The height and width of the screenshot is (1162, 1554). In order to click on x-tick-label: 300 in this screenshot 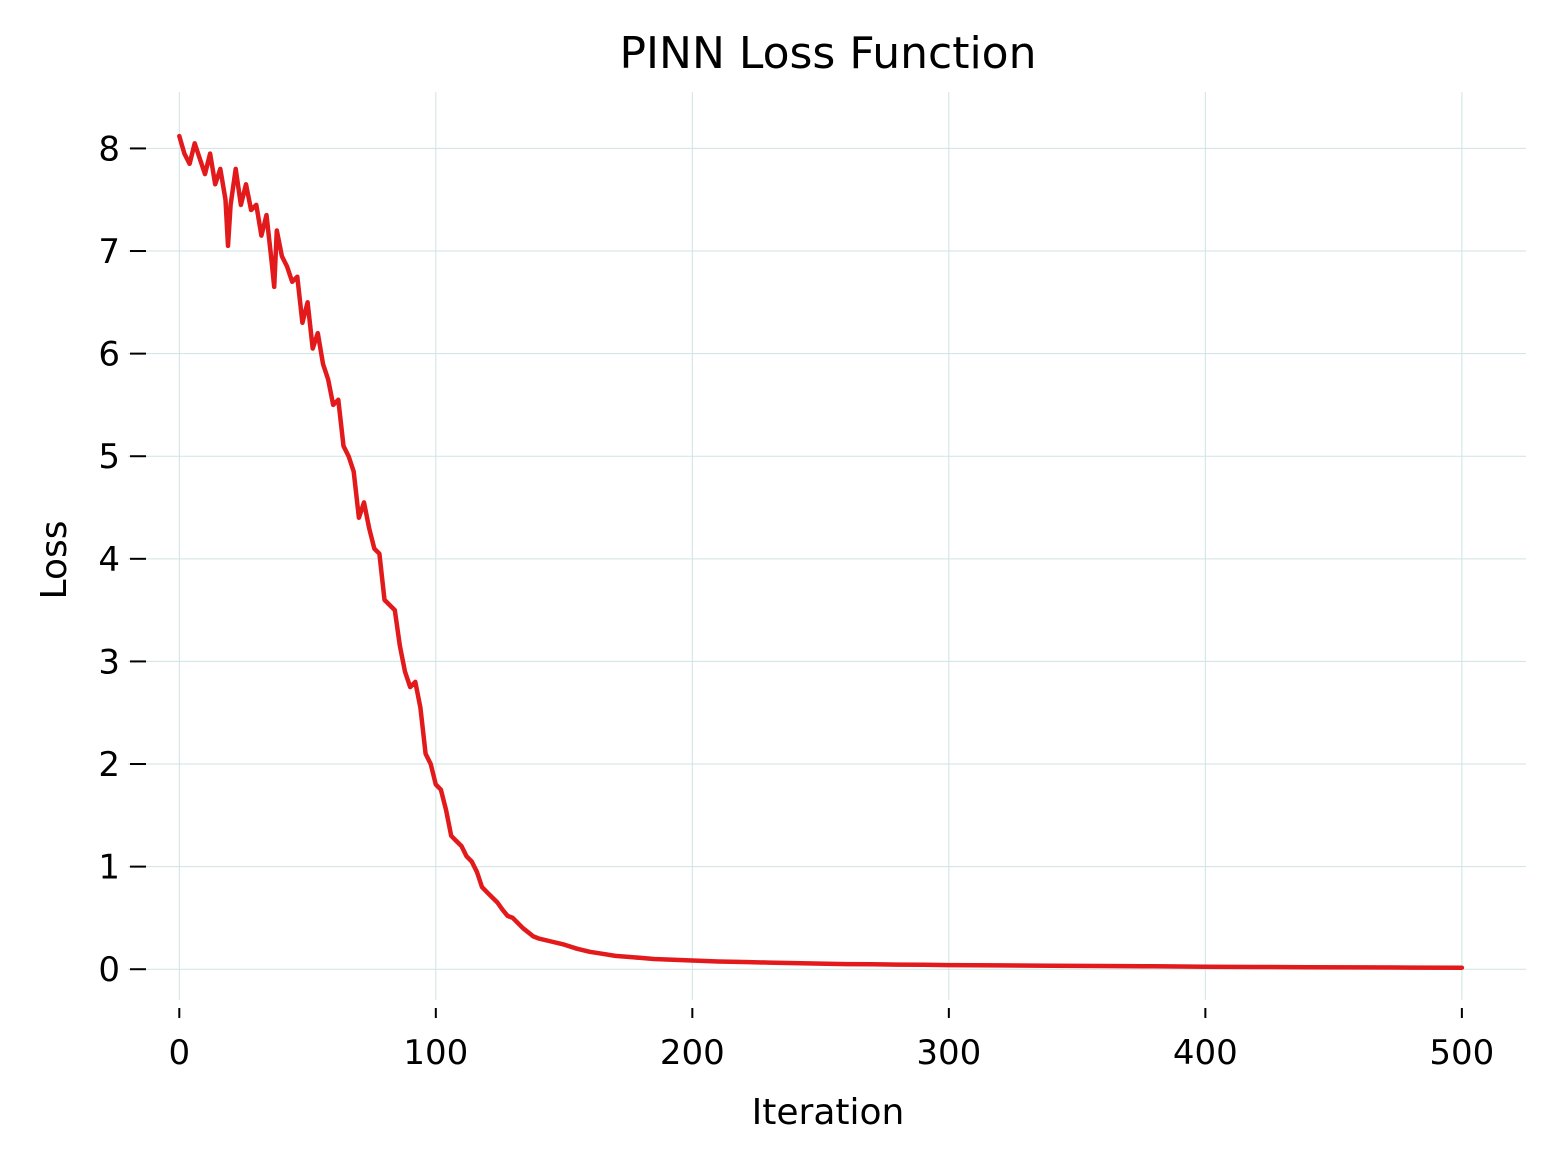, I will do `click(948, 1053)`.